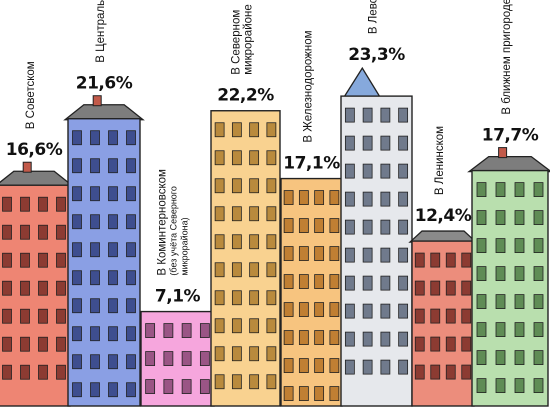  I want to click on value-label: 22,2%, so click(245, 96).